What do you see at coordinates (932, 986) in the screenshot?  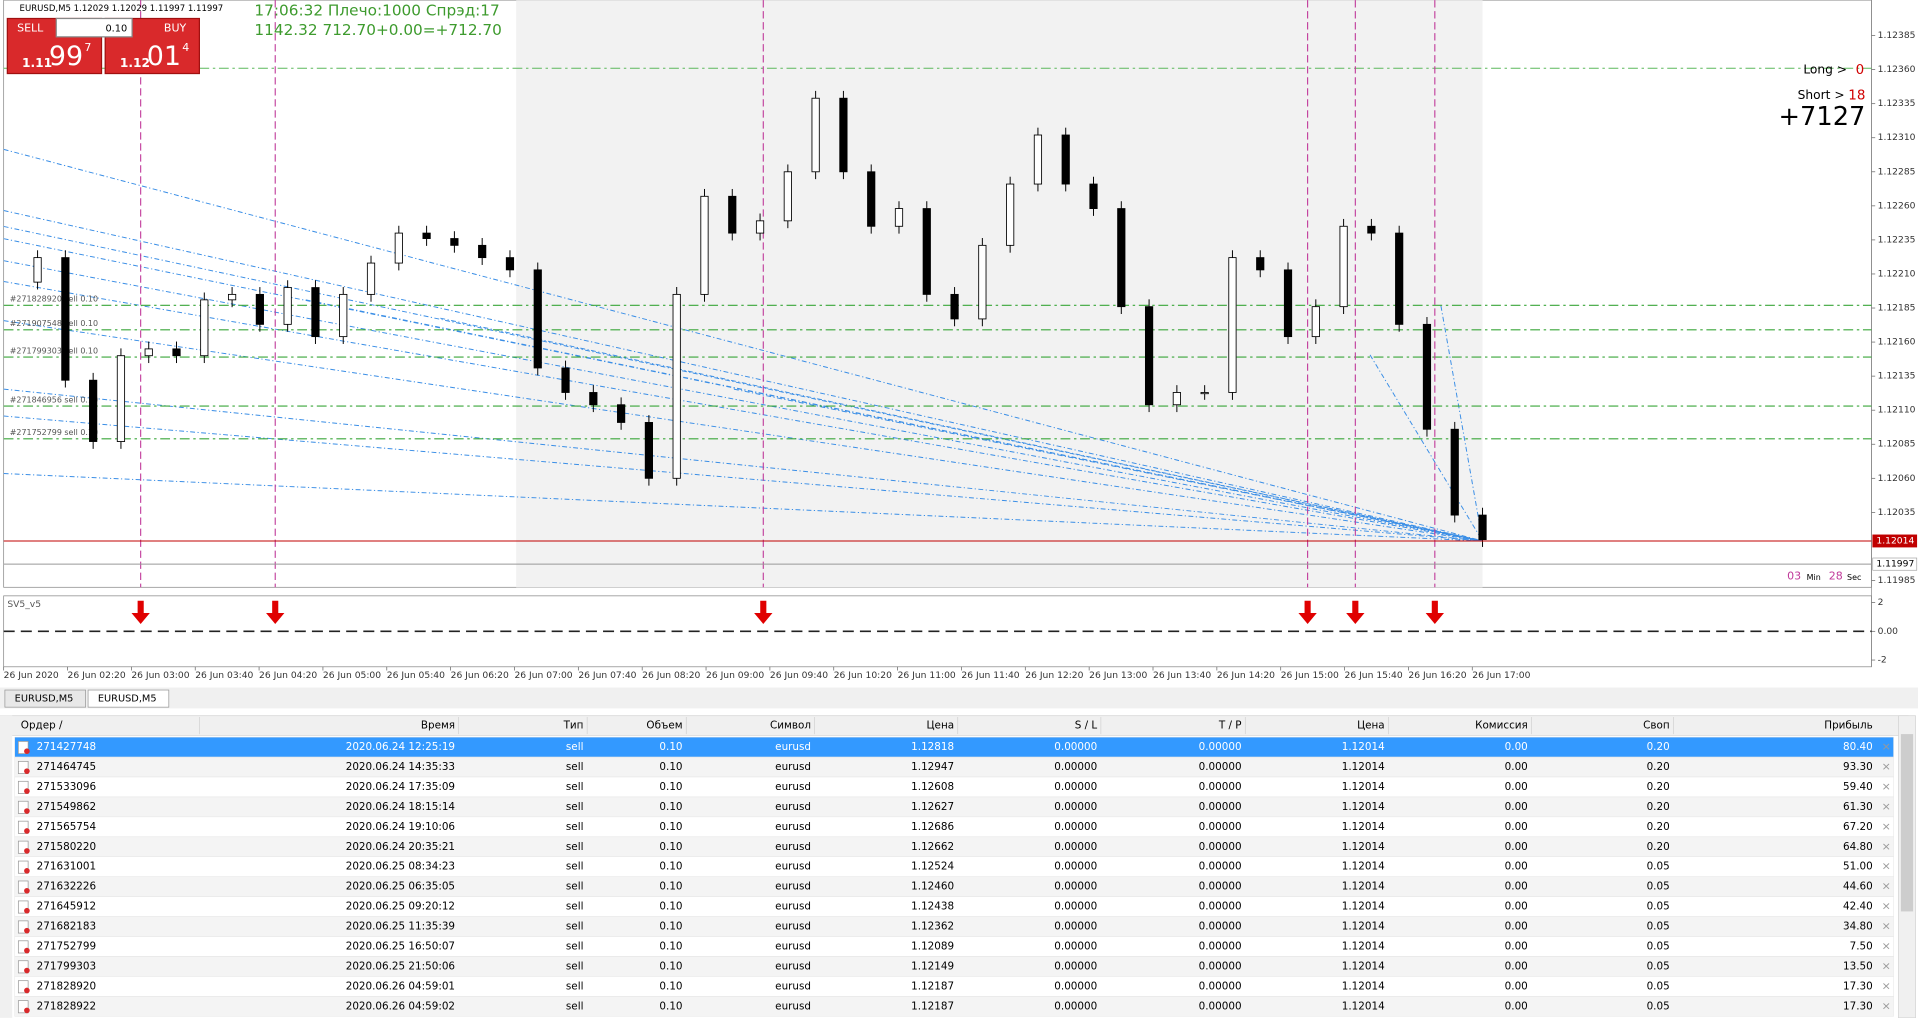 I see `table-cell: 1.12187` at bounding box center [932, 986].